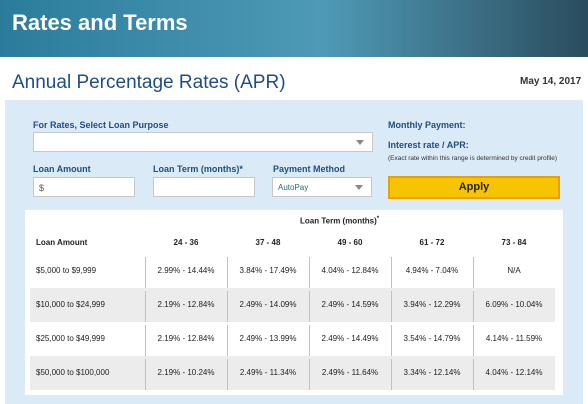 This screenshot has width=588, height=404. What do you see at coordinates (186, 242) in the screenshot?
I see `column-header: 24 - 36` at bounding box center [186, 242].